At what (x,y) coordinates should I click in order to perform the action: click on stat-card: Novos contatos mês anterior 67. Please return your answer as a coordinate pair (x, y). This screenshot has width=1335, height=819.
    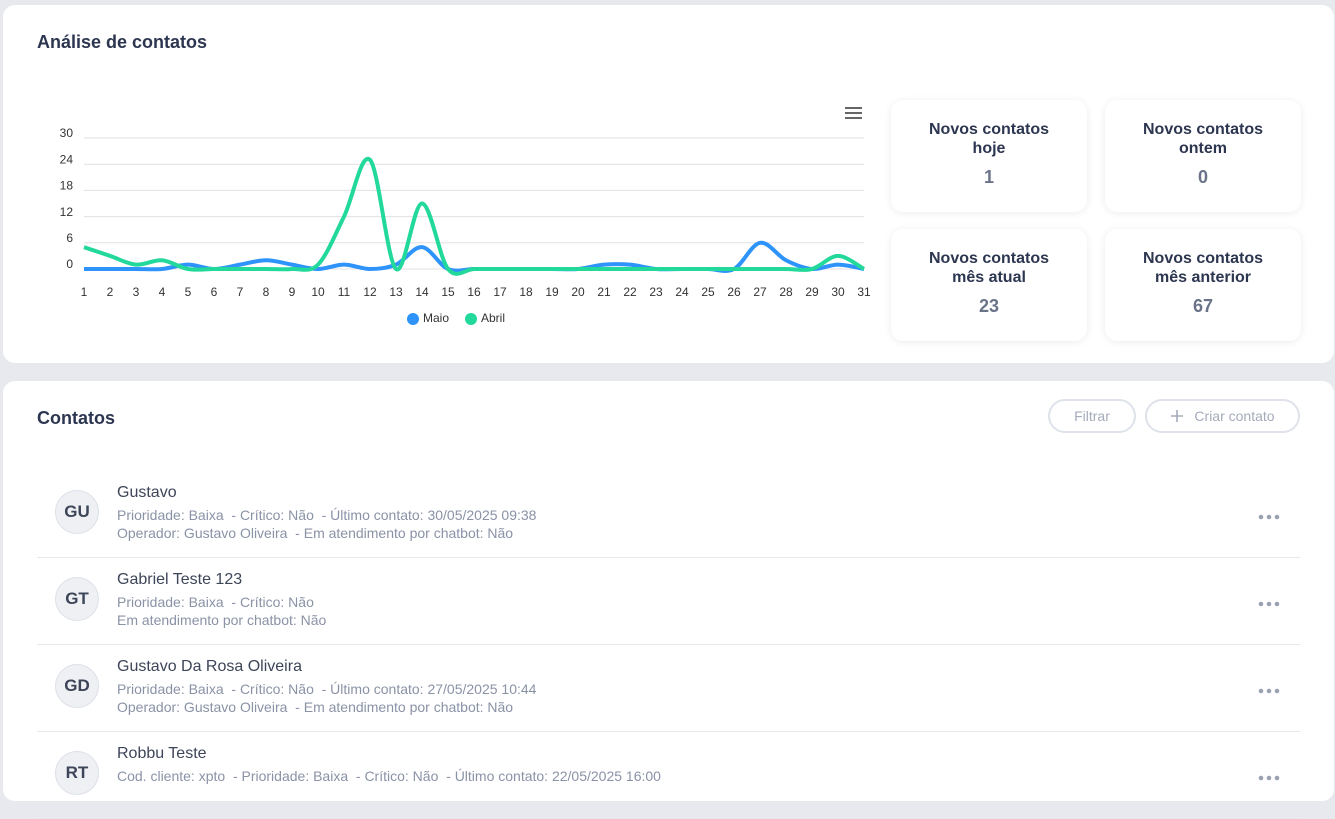
    Looking at the image, I should click on (1203, 285).